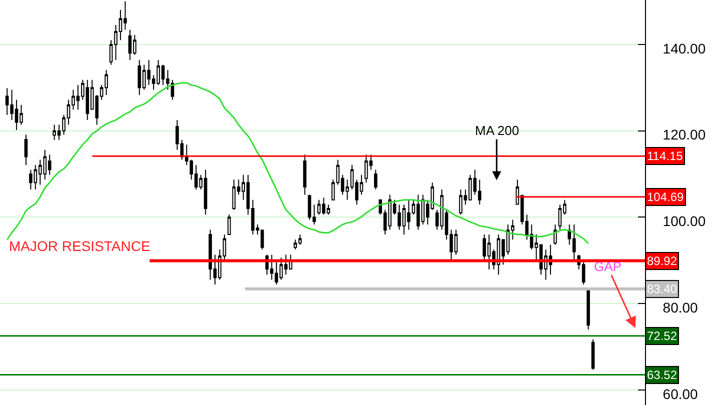 The height and width of the screenshot is (405, 720). What do you see at coordinates (662, 336) in the screenshot?
I see `ref-line-label: 72.52` at bounding box center [662, 336].